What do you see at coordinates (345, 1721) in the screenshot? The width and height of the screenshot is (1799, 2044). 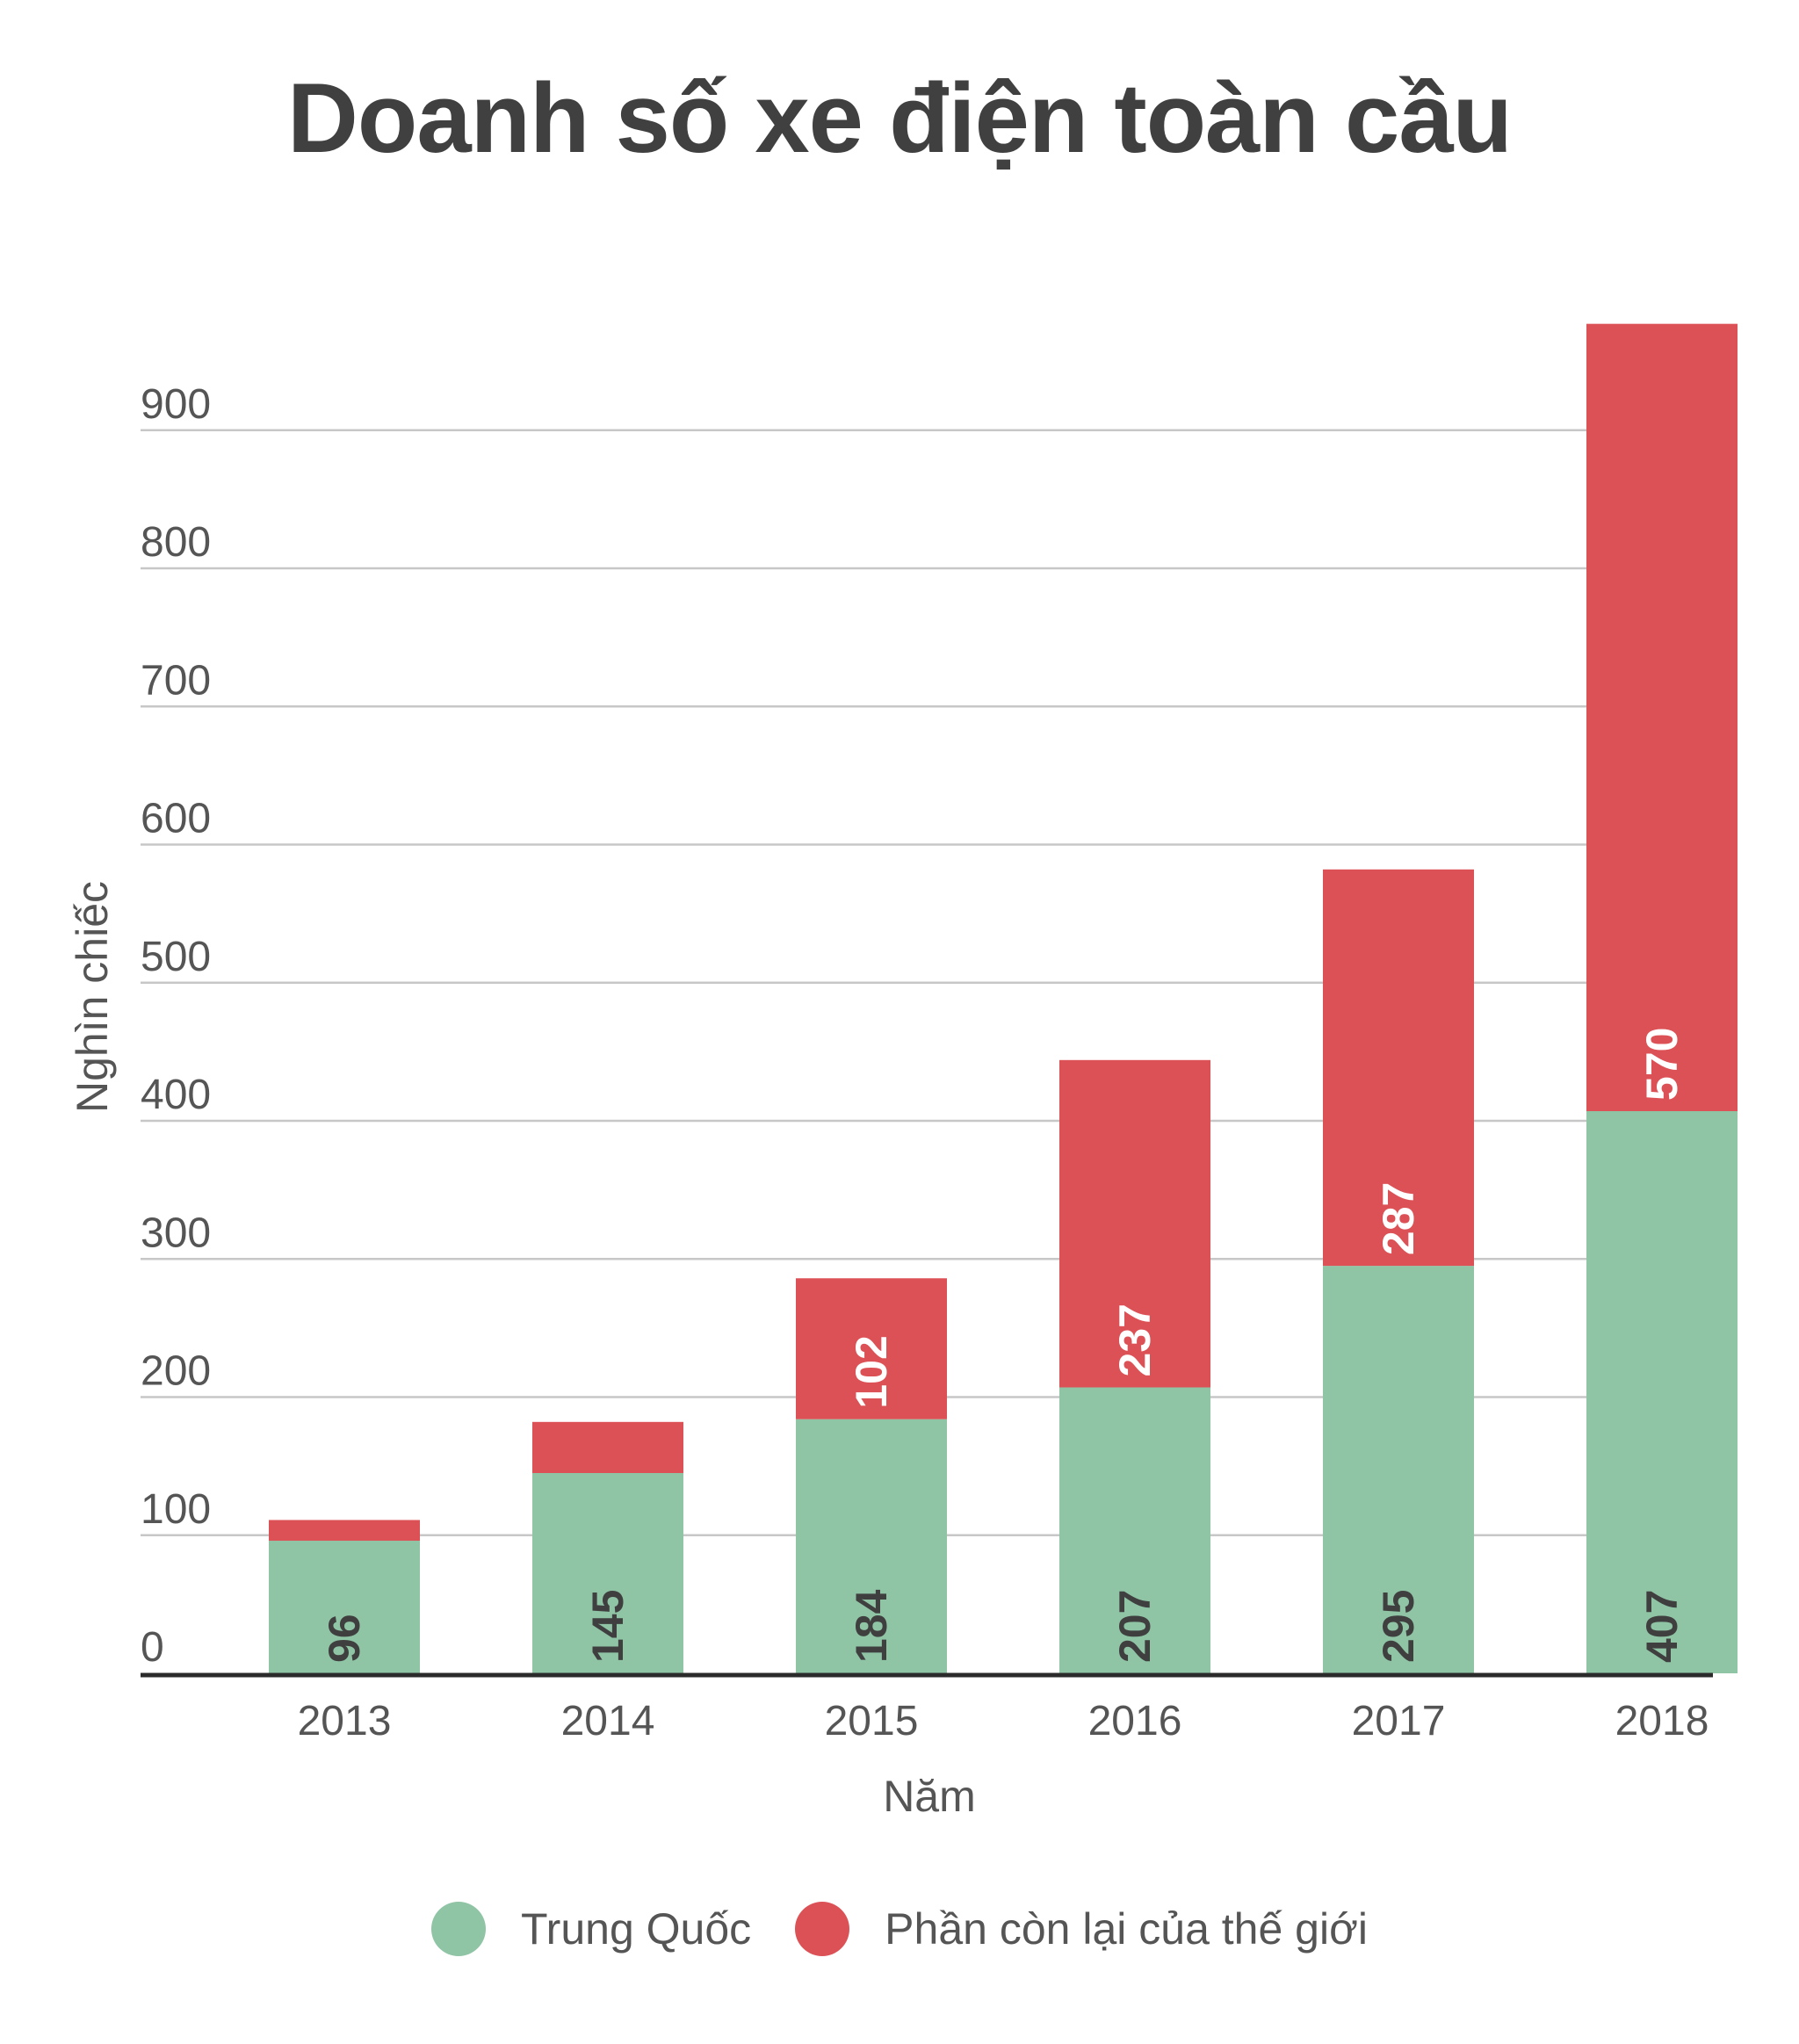 I see `x-tick-label-2013: 2013` at bounding box center [345, 1721].